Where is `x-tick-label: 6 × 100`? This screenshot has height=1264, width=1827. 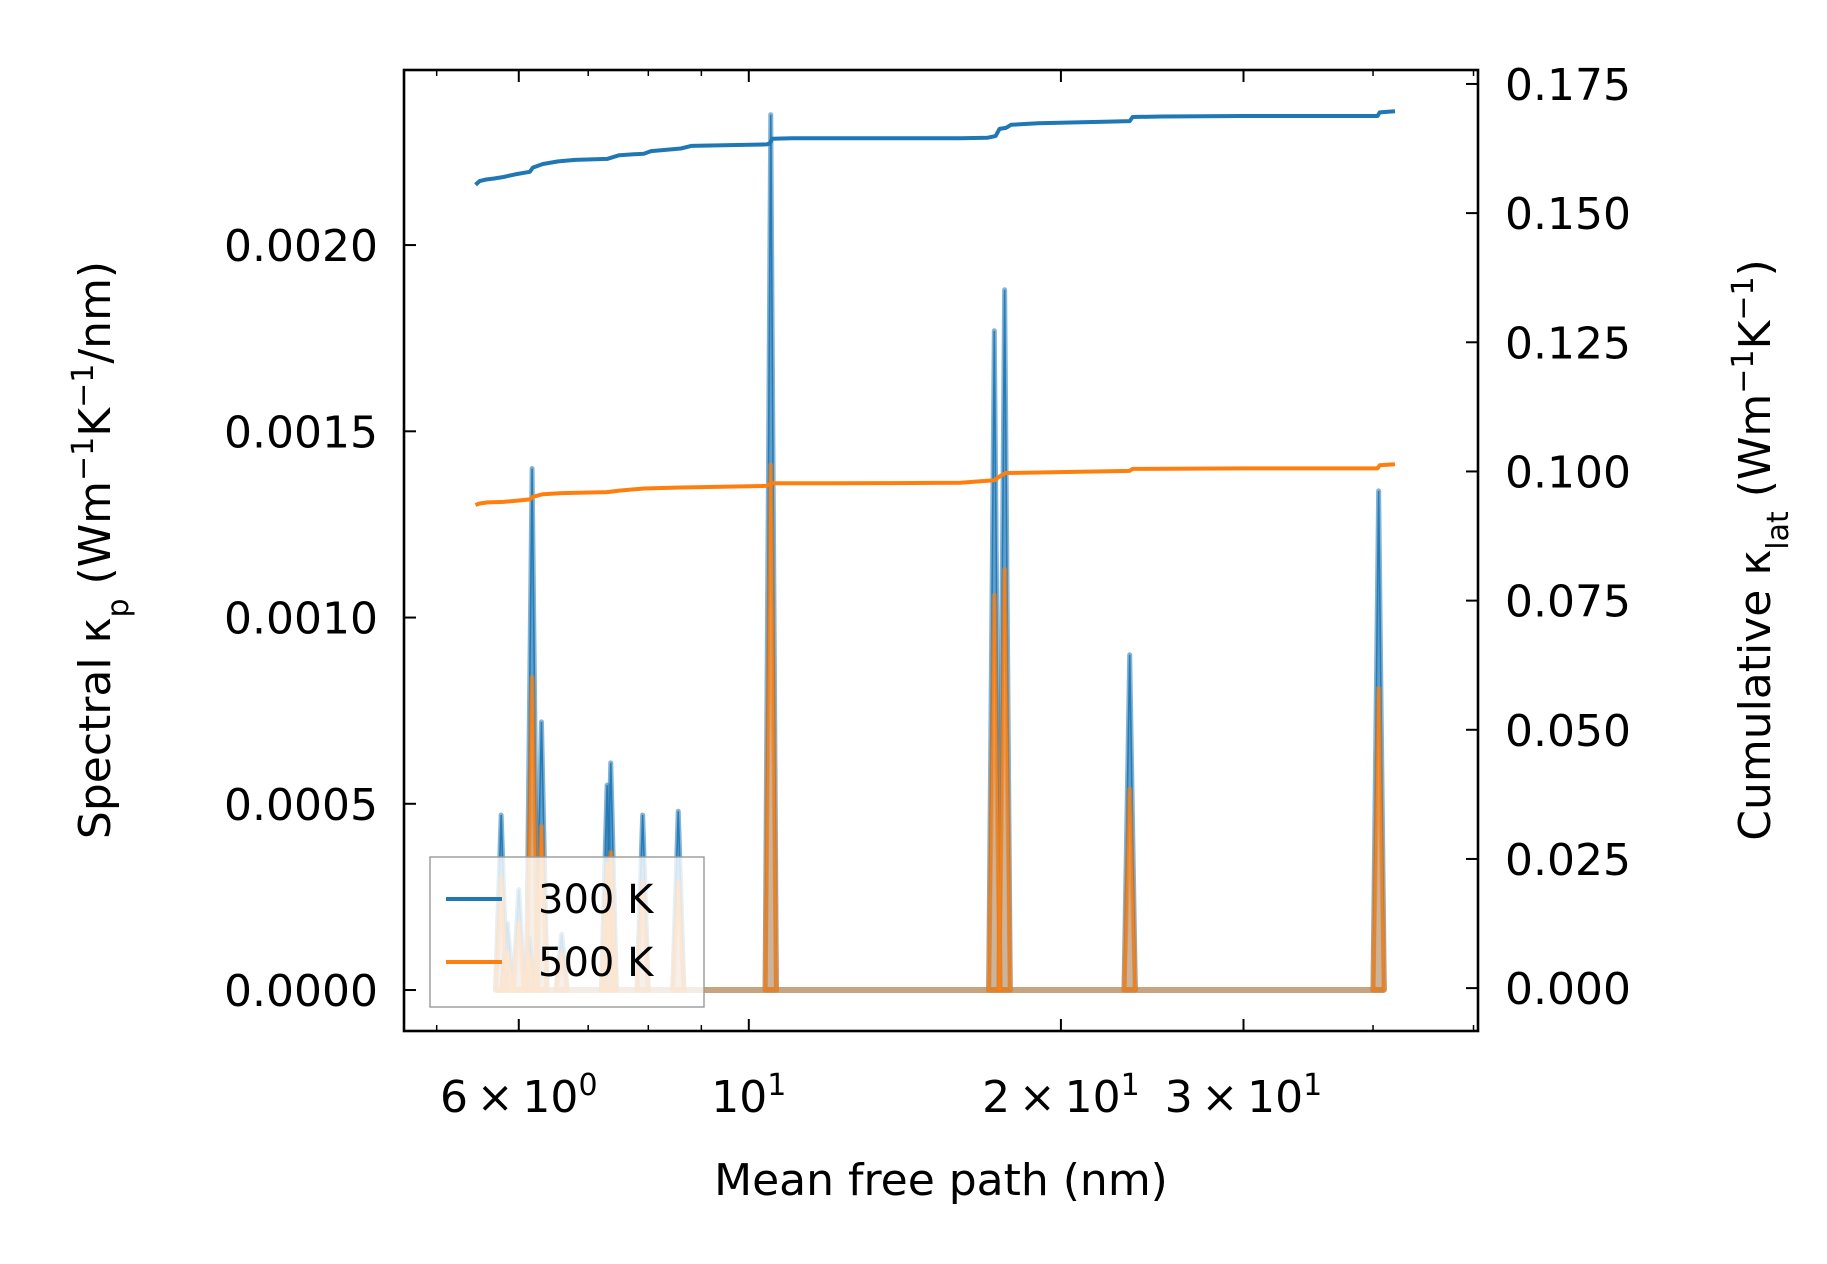
x-tick-label: 6 × 100 is located at coordinates (519, 1096).